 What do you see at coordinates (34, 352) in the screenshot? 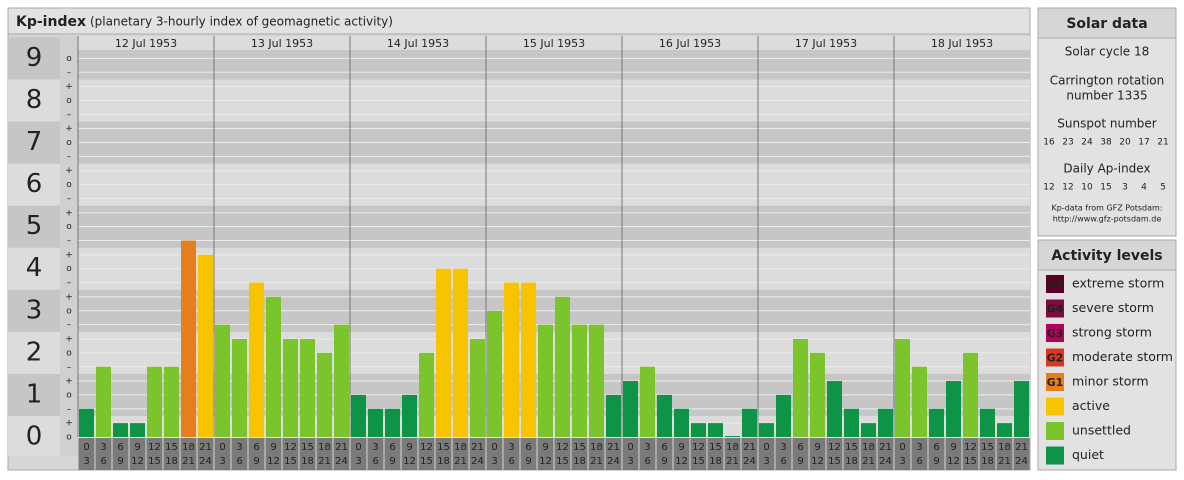
I see `y-tick-label: 2` at bounding box center [34, 352].